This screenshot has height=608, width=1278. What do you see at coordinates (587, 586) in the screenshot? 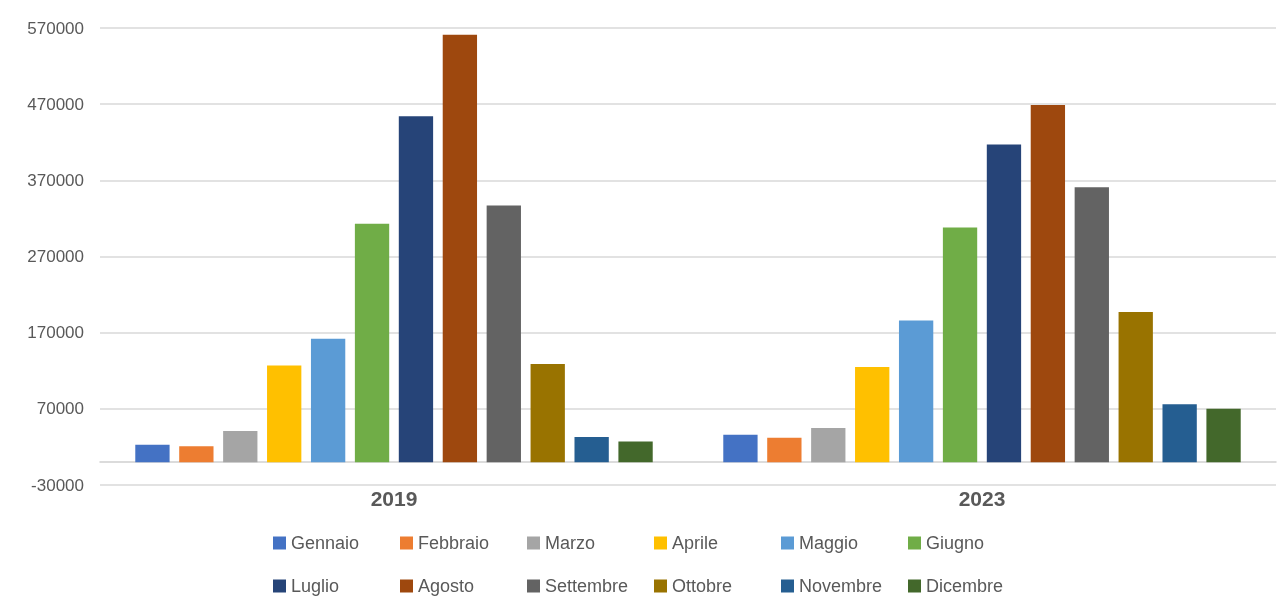
I see `legend-label: Settembre` at bounding box center [587, 586].